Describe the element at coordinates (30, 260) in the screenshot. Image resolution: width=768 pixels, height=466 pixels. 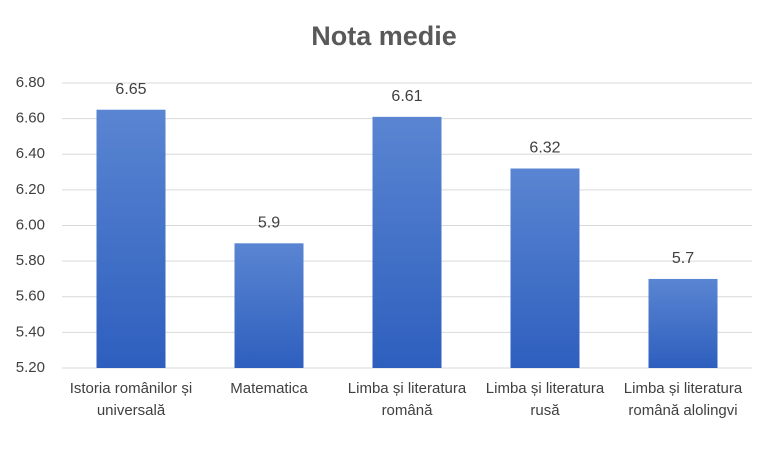
I see `y-tick-label: 5.80` at that location.